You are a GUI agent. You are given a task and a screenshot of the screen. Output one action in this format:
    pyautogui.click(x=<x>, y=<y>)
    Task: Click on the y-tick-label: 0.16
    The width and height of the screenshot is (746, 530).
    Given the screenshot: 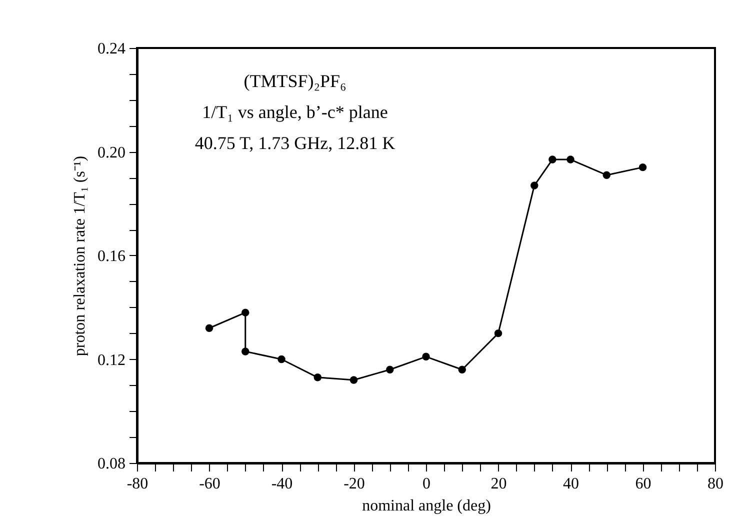 What is the action you would take?
    pyautogui.click(x=112, y=256)
    